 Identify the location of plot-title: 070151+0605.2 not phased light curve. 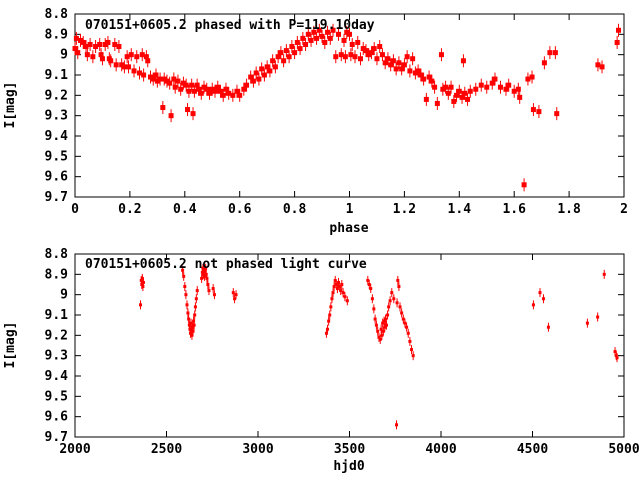
(226, 264).